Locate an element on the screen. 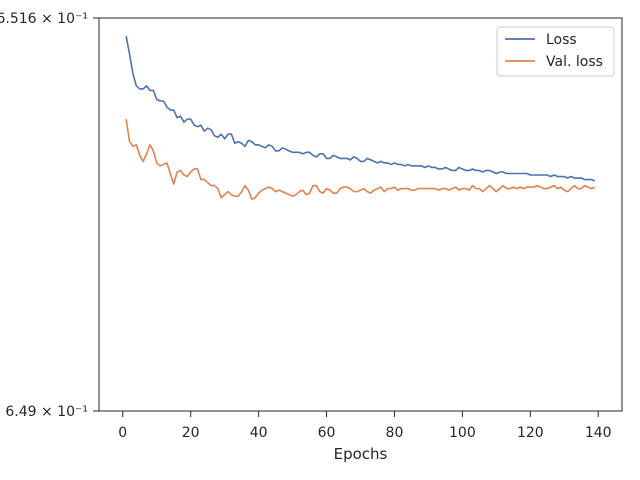 The height and width of the screenshot is (480, 640). x-tick-label: 40 is located at coordinates (259, 433).